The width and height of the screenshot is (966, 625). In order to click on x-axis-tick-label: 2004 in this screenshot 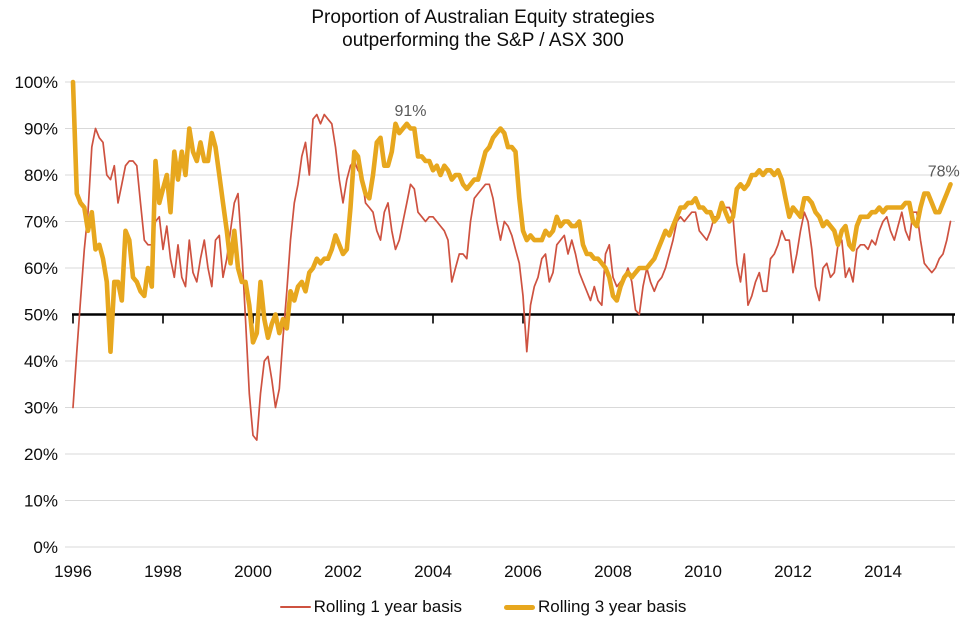, I will do `click(433, 571)`.